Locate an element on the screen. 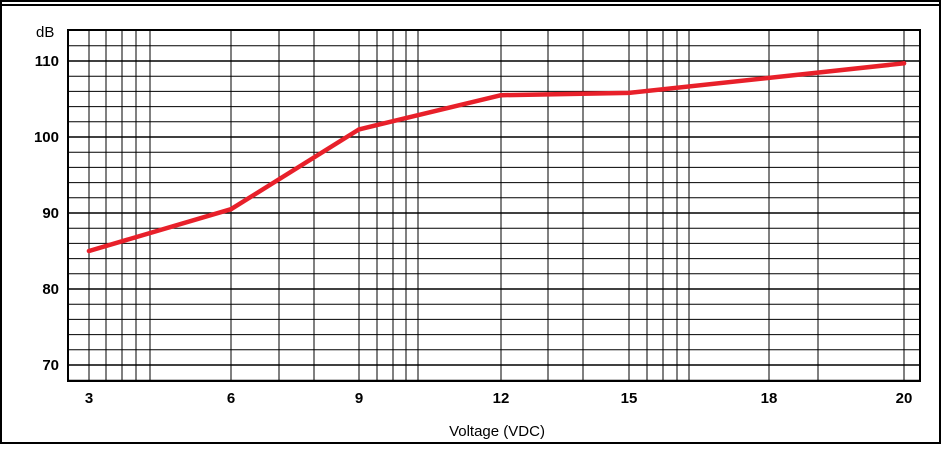 The height and width of the screenshot is (449, 941). x-tick-label: 18 is located at coordinates (769, 398).